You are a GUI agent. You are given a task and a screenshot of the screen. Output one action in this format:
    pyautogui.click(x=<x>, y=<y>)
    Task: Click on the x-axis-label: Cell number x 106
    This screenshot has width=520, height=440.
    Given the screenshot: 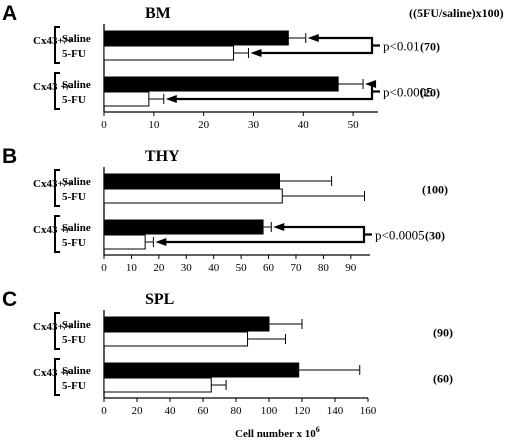 What is the action you would take?
    pyautogui.click(x=277, y=432)
    